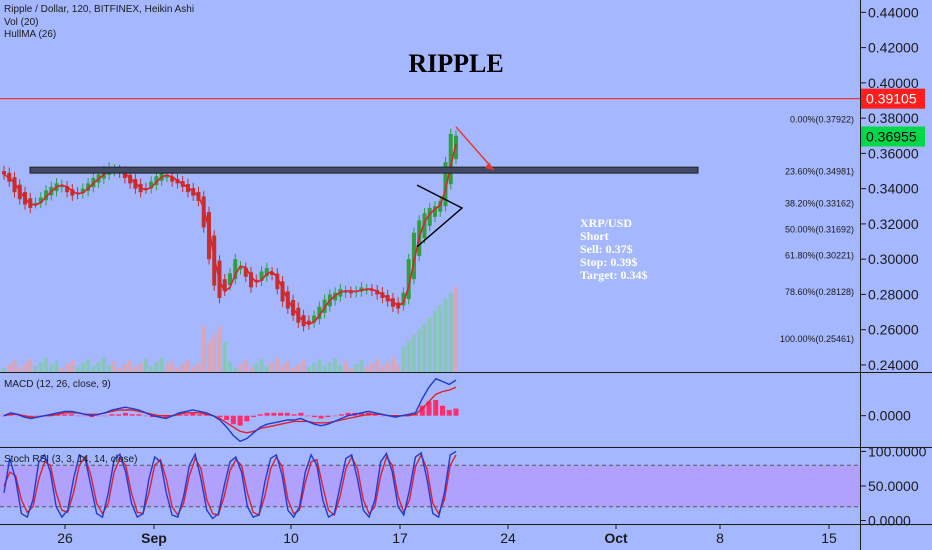 The height and width of the screenshot is (550, 932). I want to click on macd-tick-label: 0.0000, so click(889, 416).